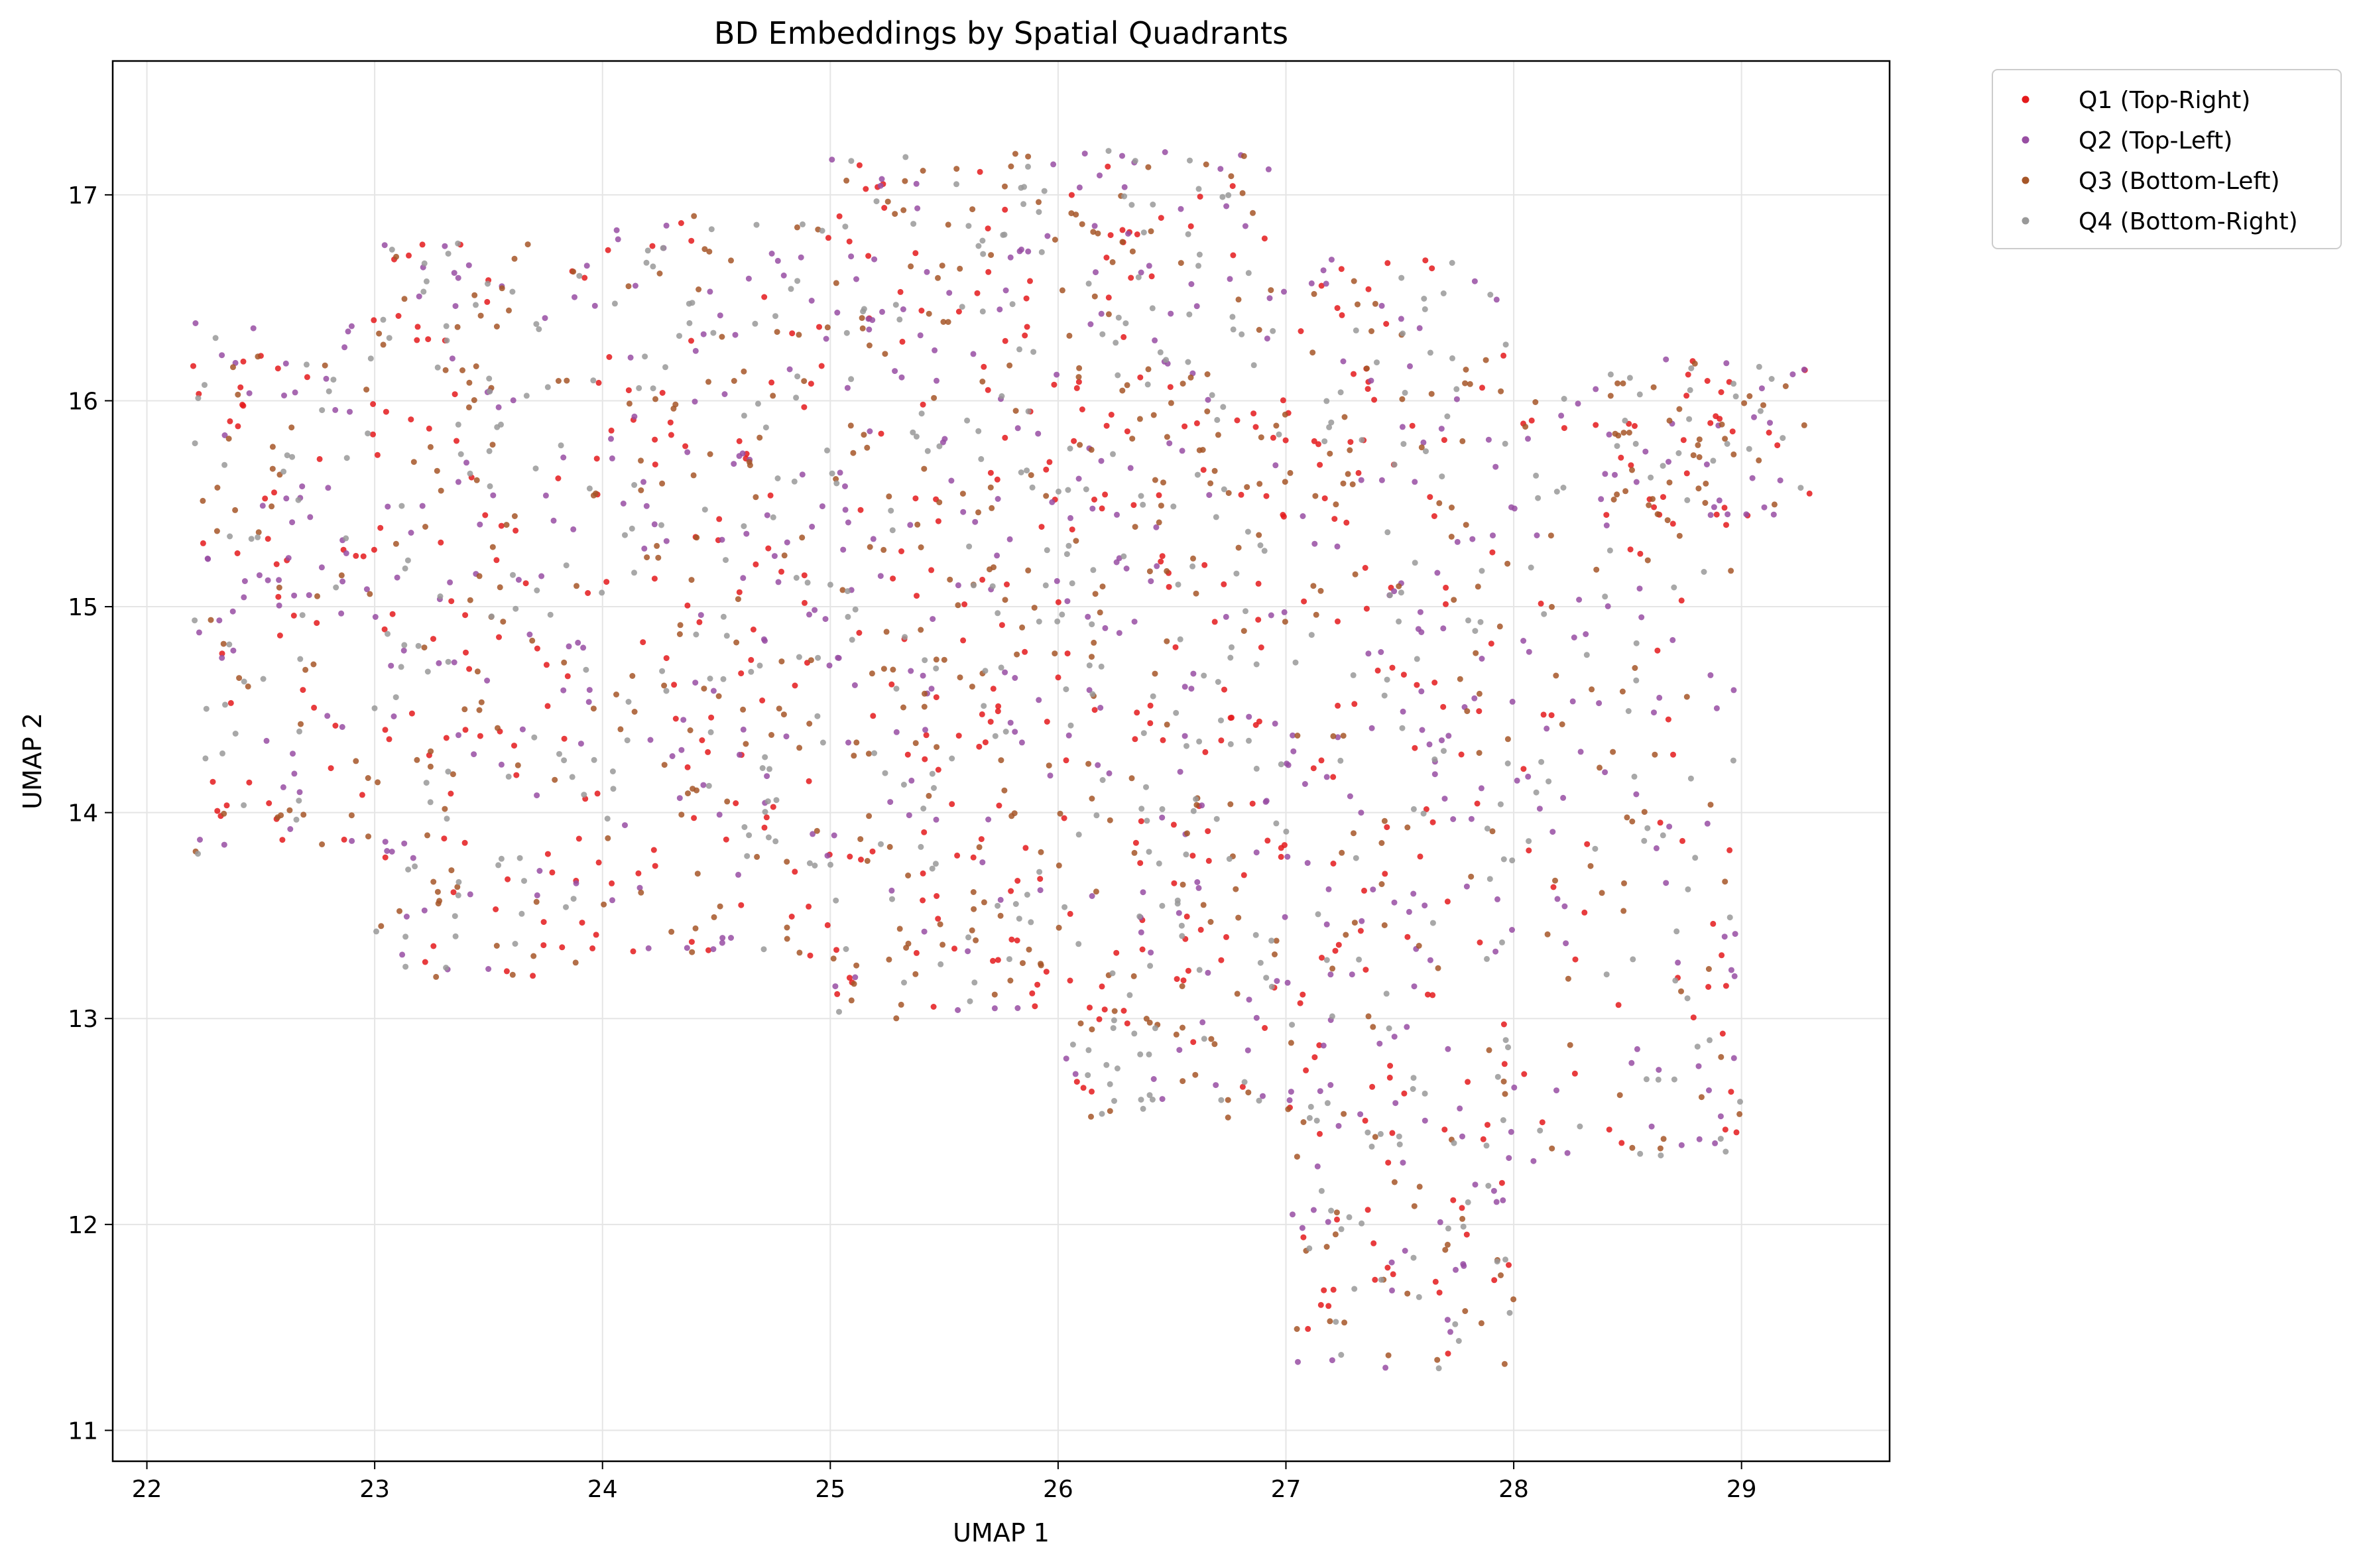 The image size is (2363, 1568). What do you see at coordinates (83, 607) in the screenshot?
I see `y-tick-label: 15` at bounding box center [83, 607].